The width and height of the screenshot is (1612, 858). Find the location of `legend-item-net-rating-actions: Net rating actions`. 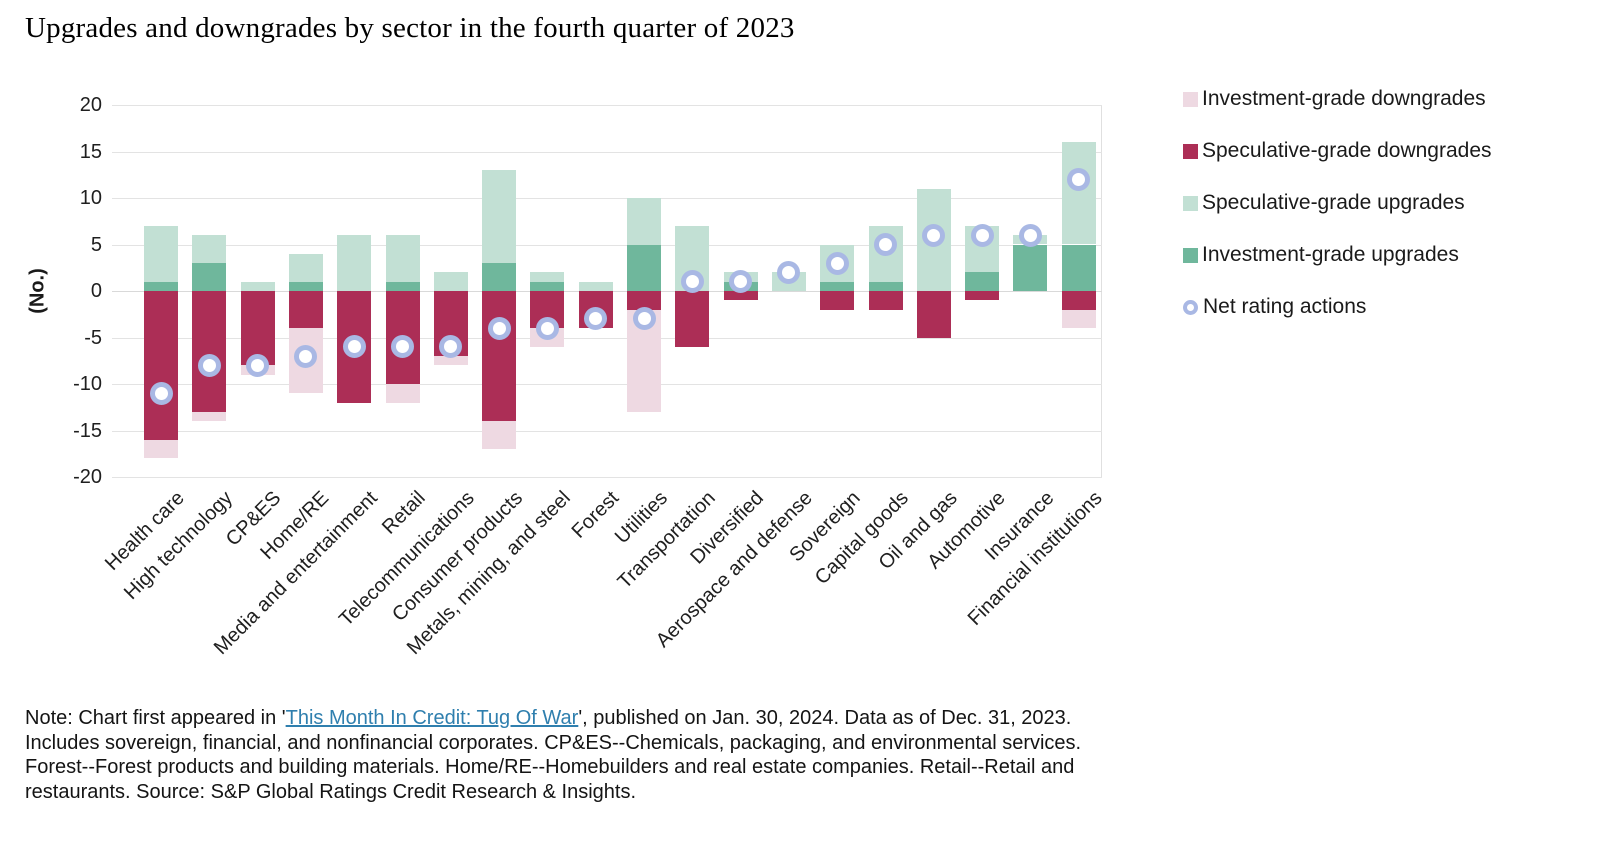

legend-item-net-rating-actions: Net rating actions is located at coordinates (1337, 307).